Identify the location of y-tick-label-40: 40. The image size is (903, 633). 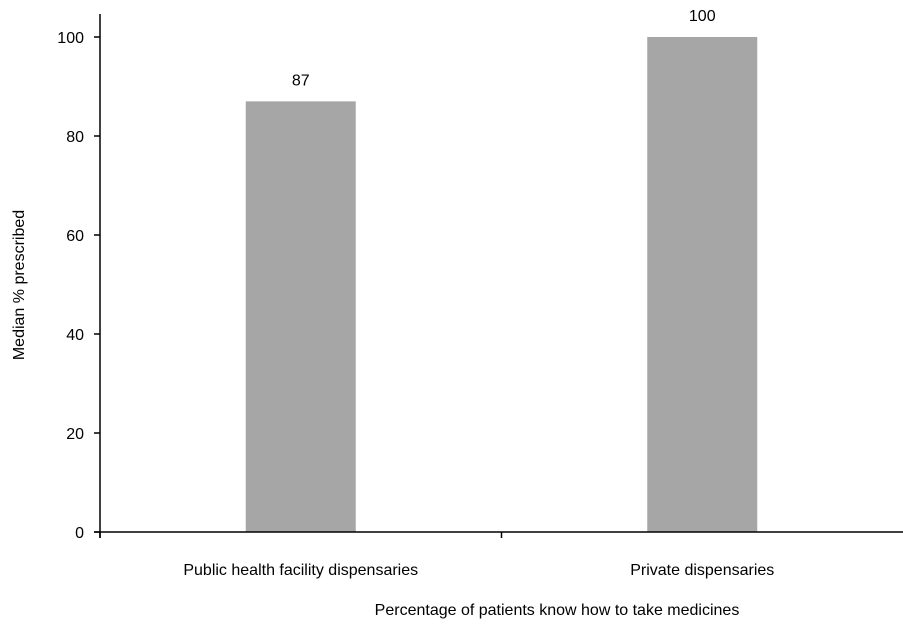
(75, 335).